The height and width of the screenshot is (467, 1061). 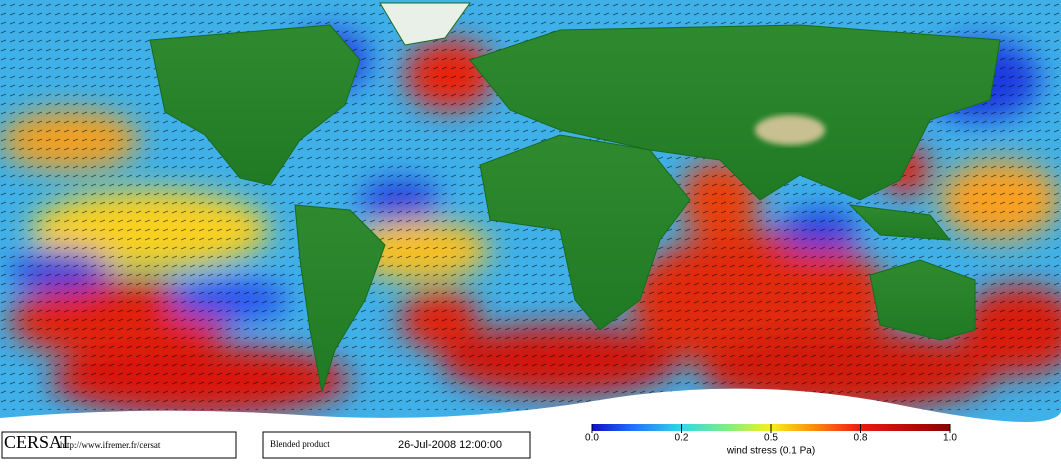 What do you see at coordinates (950, 438) in the screenshot?
I see `colorbar-tick-label: 1.0` at bounding box center [950, 438].